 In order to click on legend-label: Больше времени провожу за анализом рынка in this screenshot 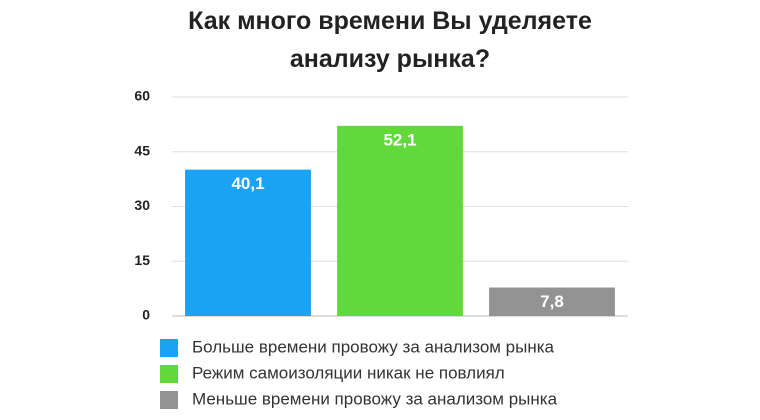, I will do `click(373, 346)`.